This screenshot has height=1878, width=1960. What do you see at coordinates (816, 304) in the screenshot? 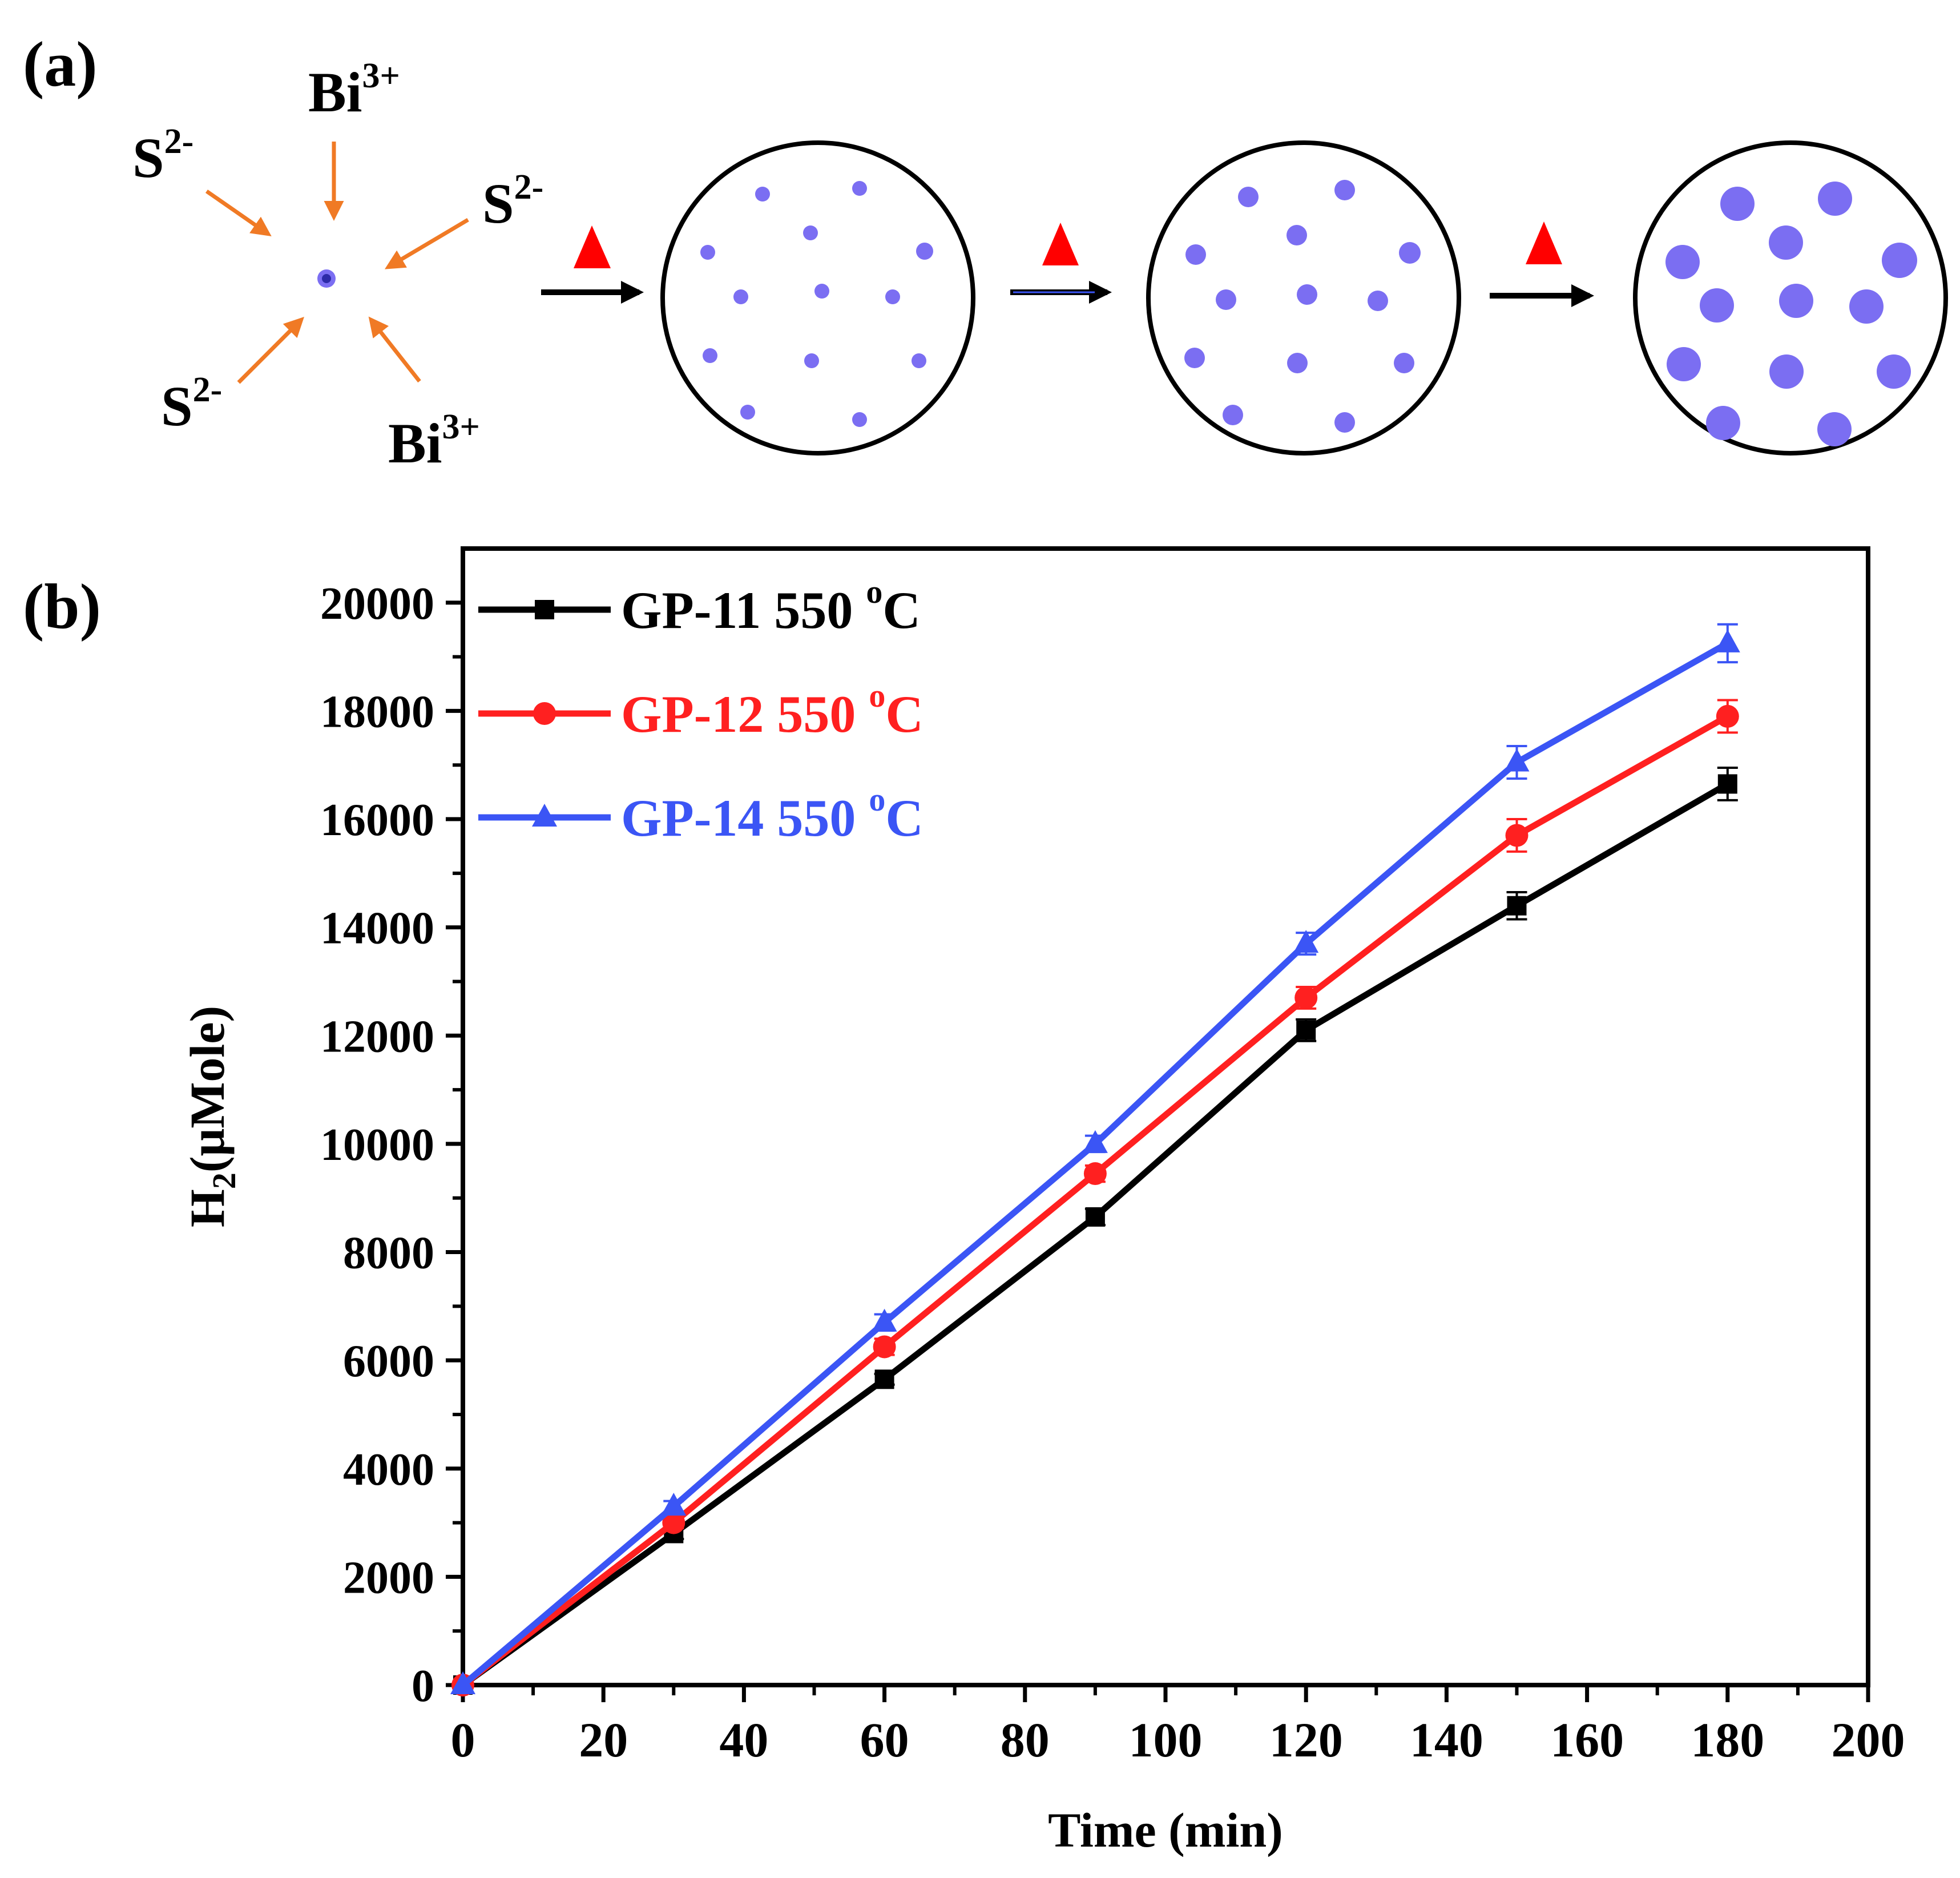
I see `particles-small` at bounding box center [816, 304].